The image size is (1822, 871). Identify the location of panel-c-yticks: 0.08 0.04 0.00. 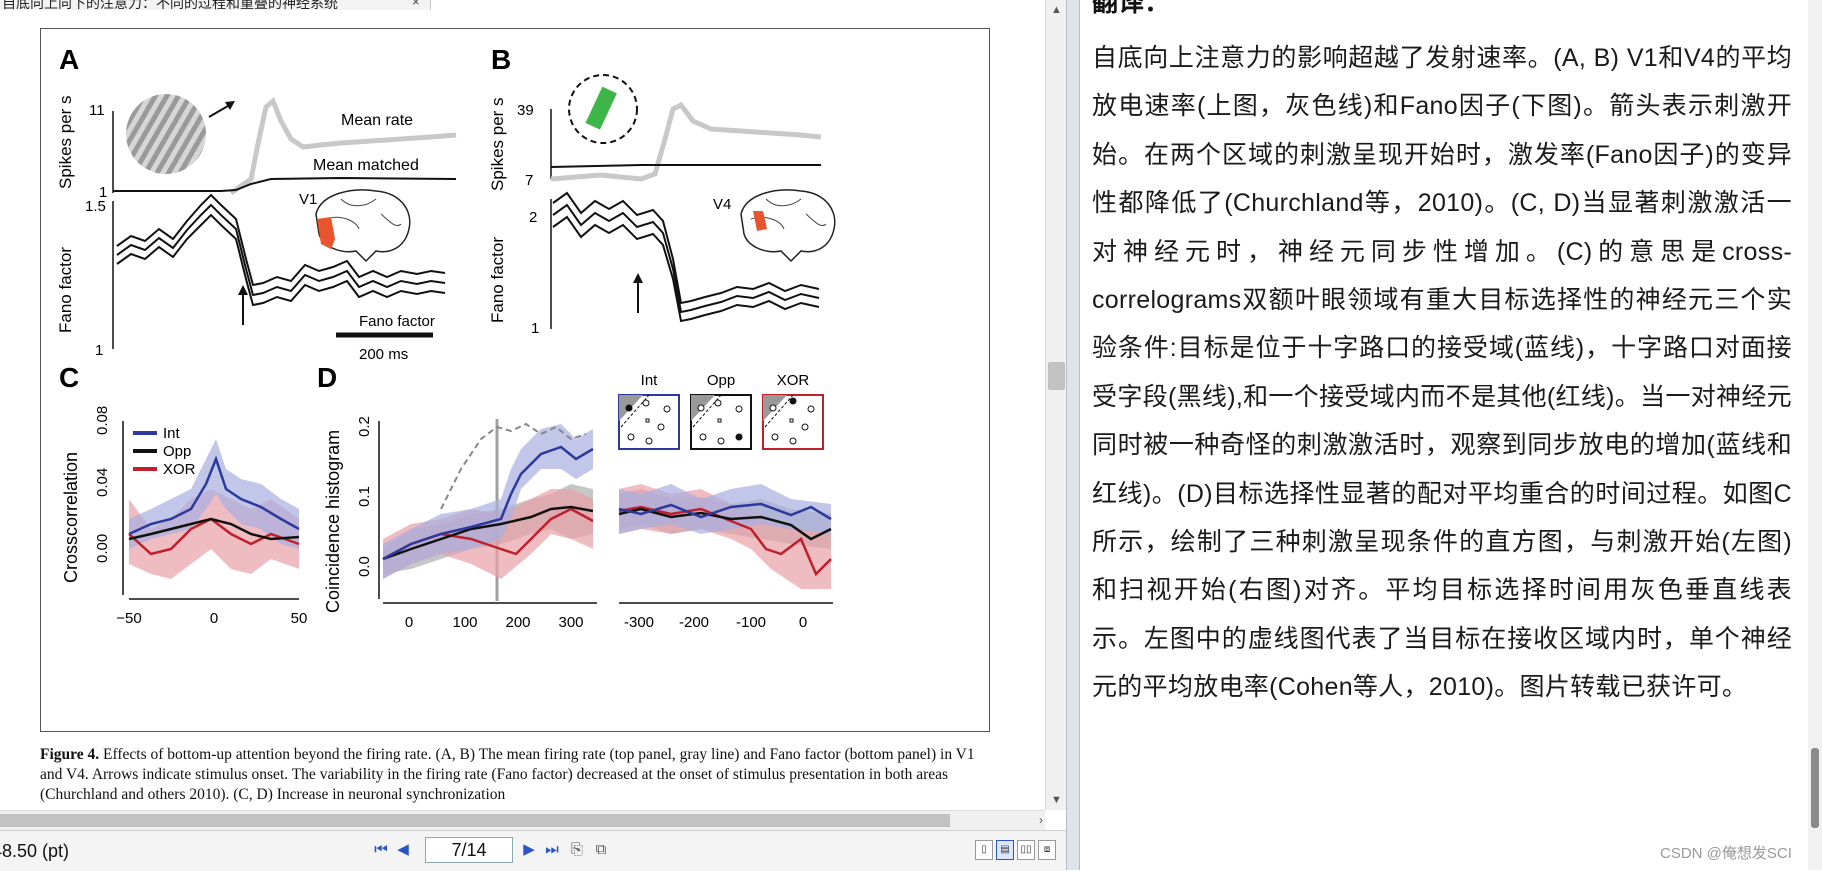
(102, 484).